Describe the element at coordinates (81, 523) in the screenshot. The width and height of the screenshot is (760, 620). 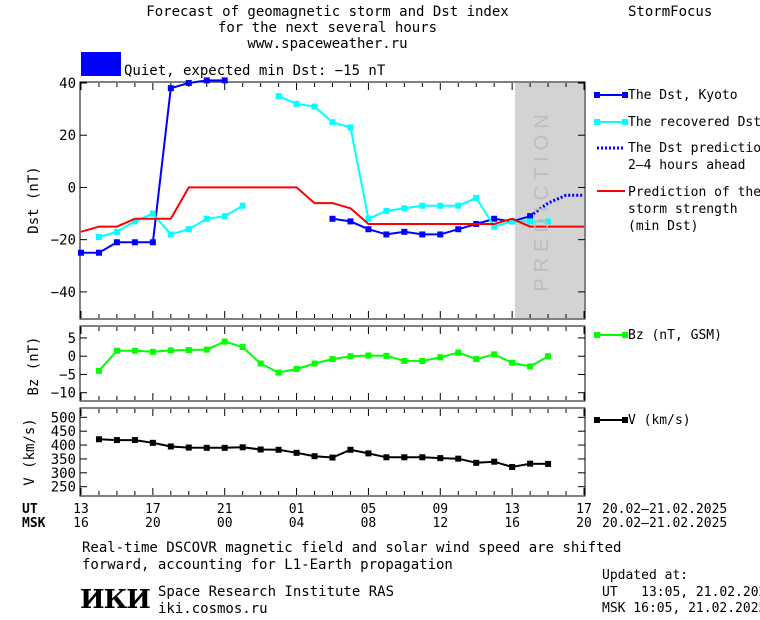
I see `msk-tick-label: 16` at that location.